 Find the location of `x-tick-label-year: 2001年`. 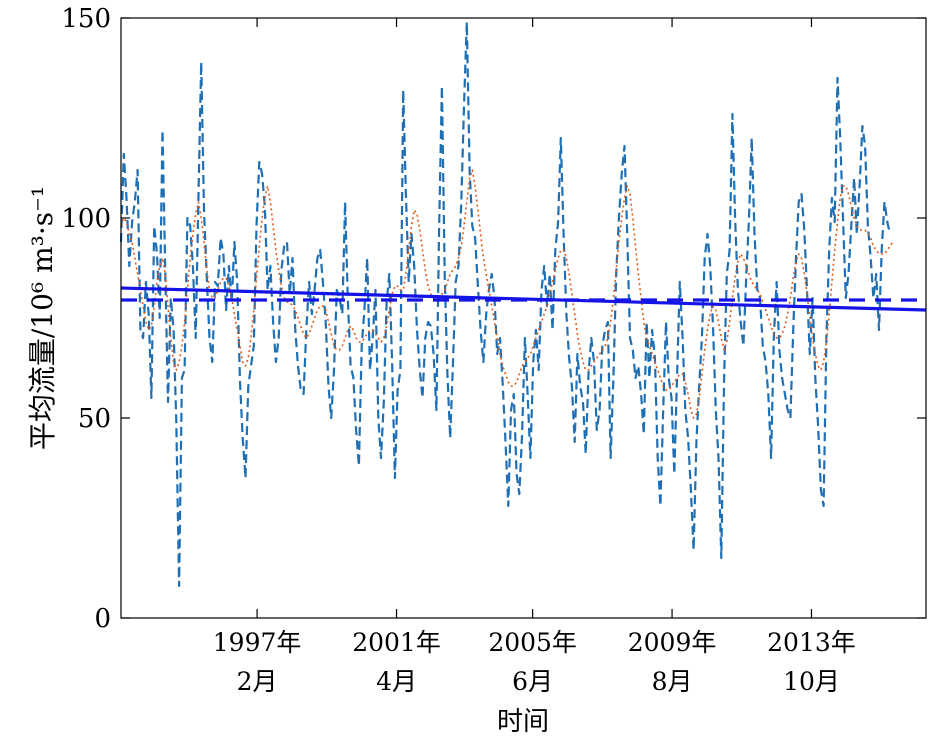

x-tick-label-year: 2001年 is located at coordinates (396, 642).